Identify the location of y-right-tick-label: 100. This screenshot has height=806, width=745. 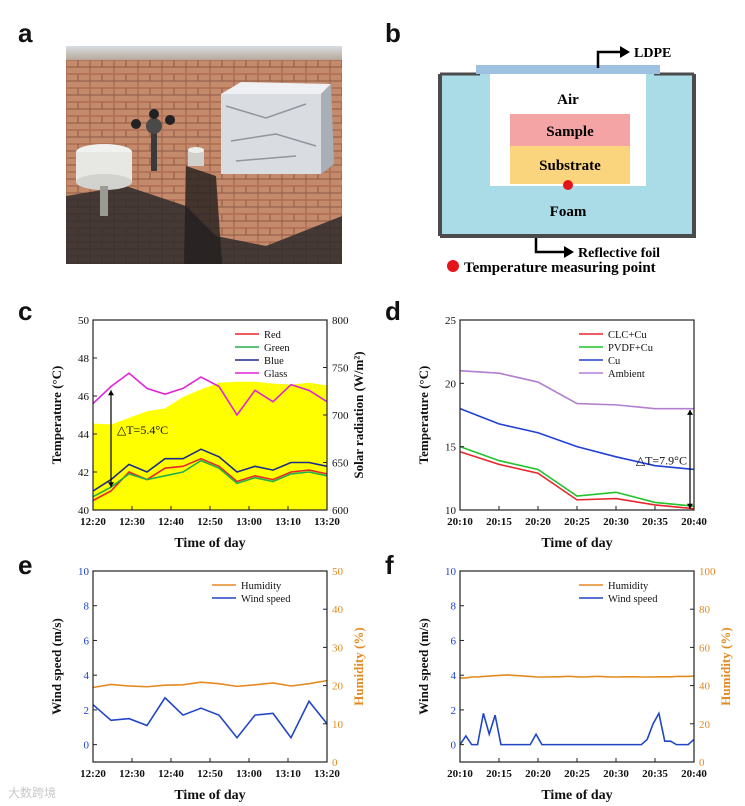
(707, 572).